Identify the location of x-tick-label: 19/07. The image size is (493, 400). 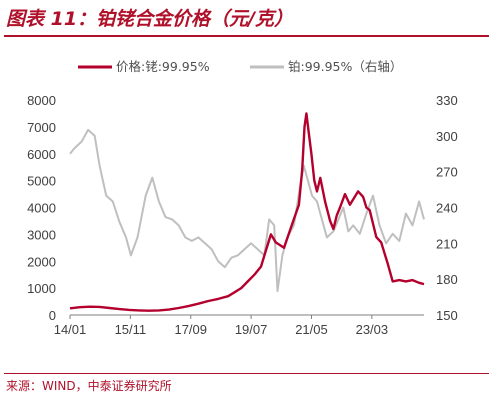
(251, 329).